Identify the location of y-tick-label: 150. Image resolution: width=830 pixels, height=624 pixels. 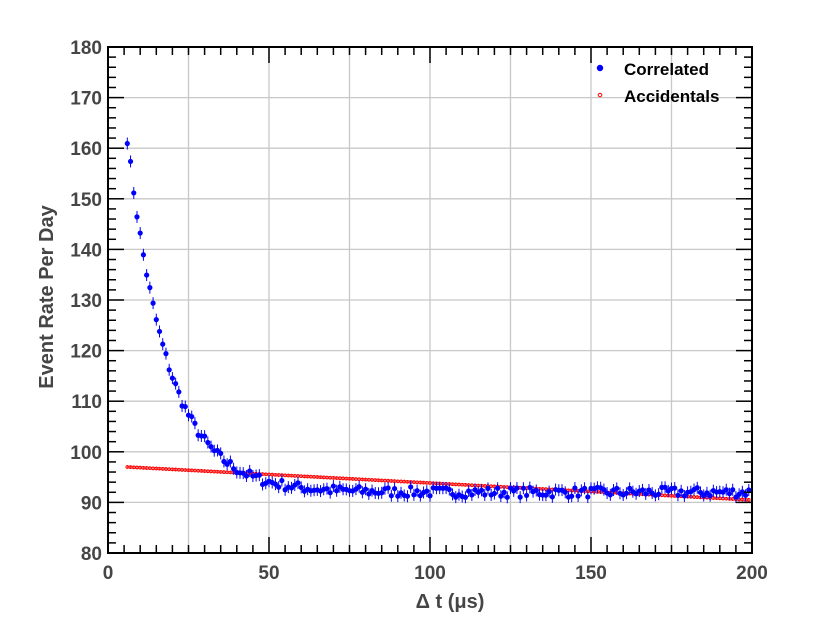
(86, 200).